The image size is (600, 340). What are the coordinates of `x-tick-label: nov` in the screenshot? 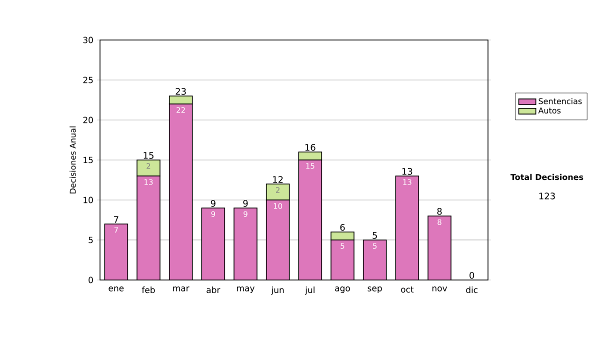 It's located at (440, 289).